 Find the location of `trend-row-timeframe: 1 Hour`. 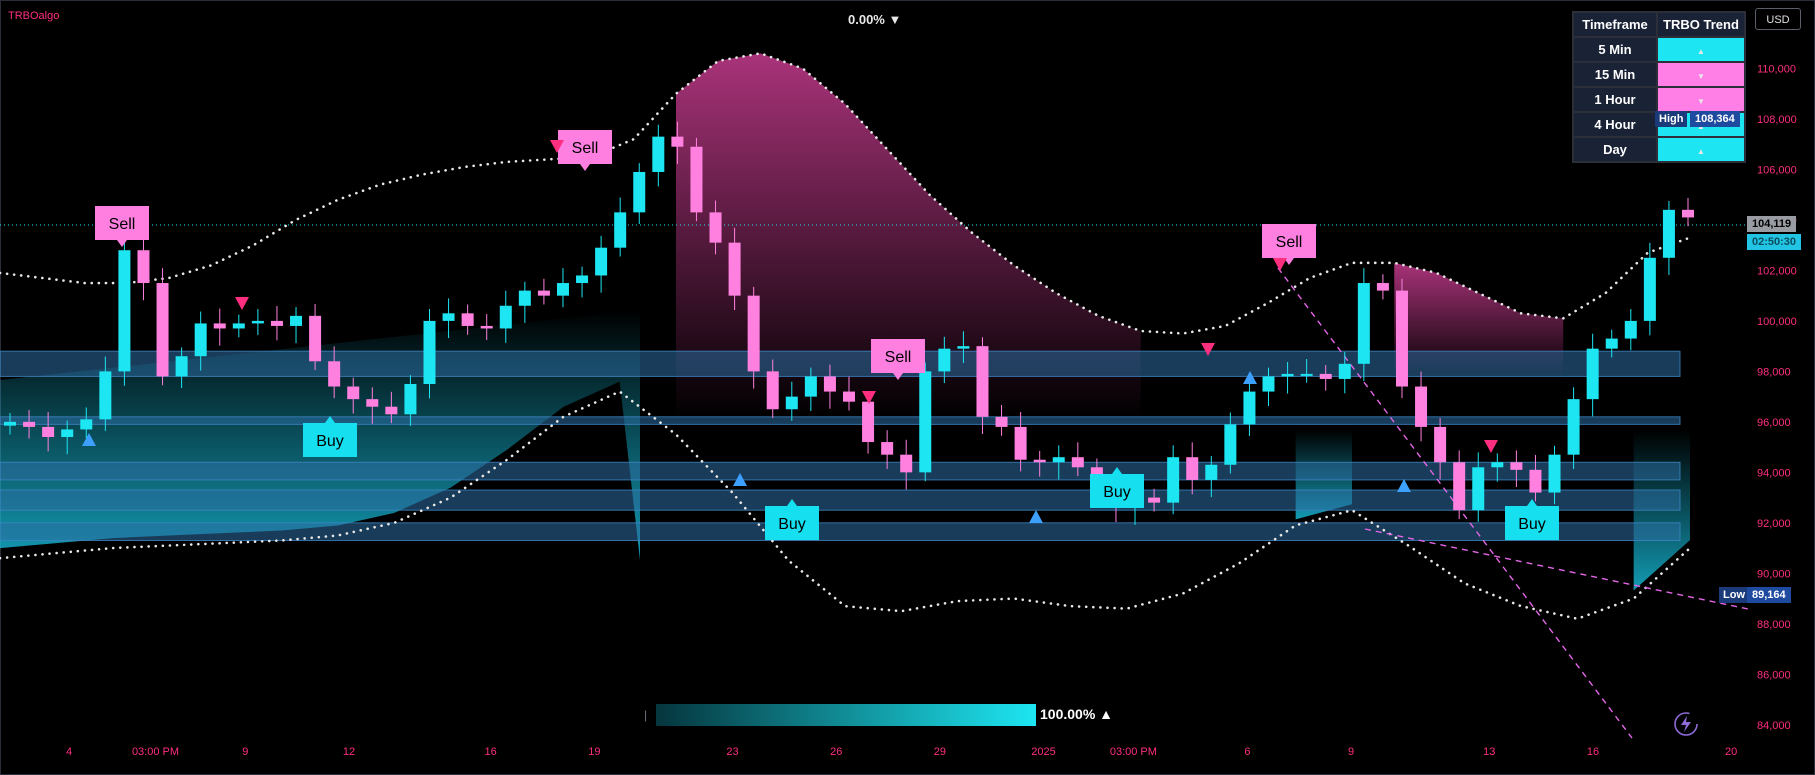

trend-row-timeframe: 1 Hour is located at coordinates (1615, 99).